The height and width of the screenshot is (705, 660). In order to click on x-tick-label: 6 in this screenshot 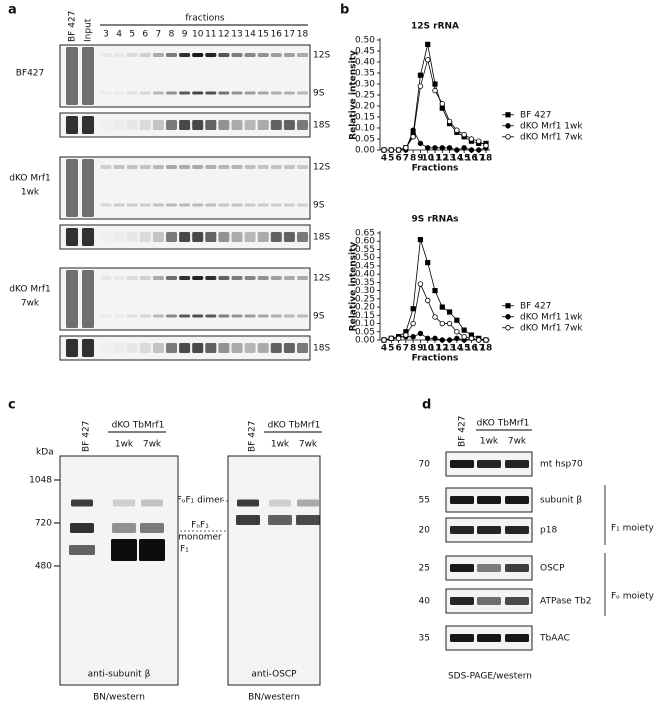, I will do `click(398, 159)`.